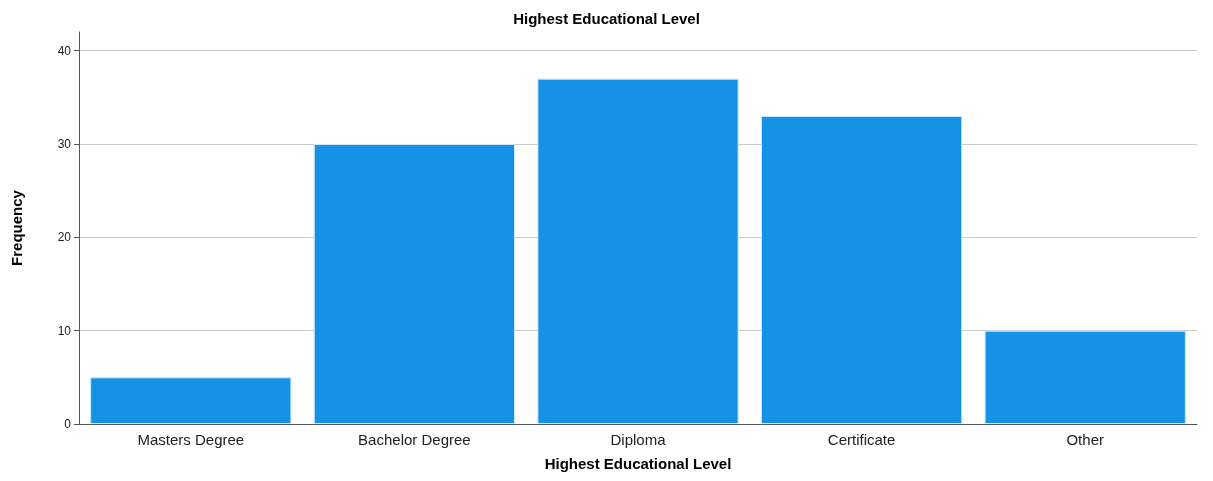  I want to click on y-tick-label: 30, so click(64, 144).